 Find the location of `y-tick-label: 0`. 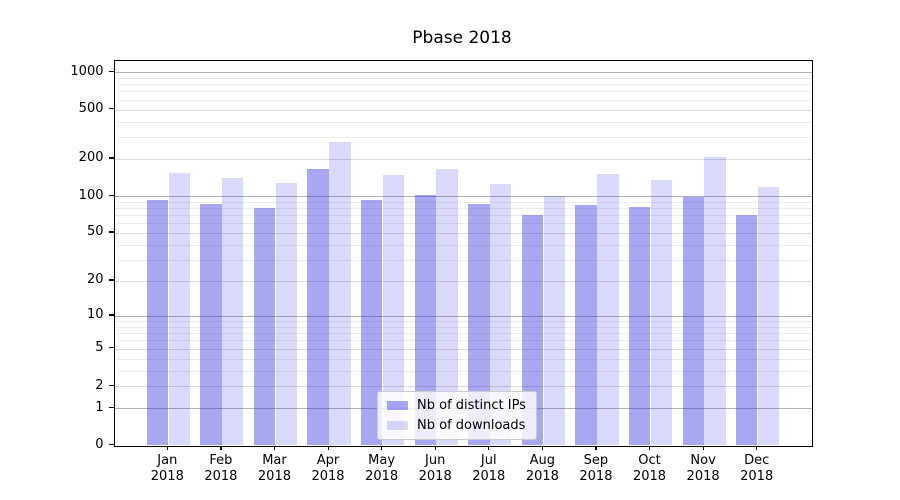

y-tick-label: 0 is located at coordinates (99, 444).